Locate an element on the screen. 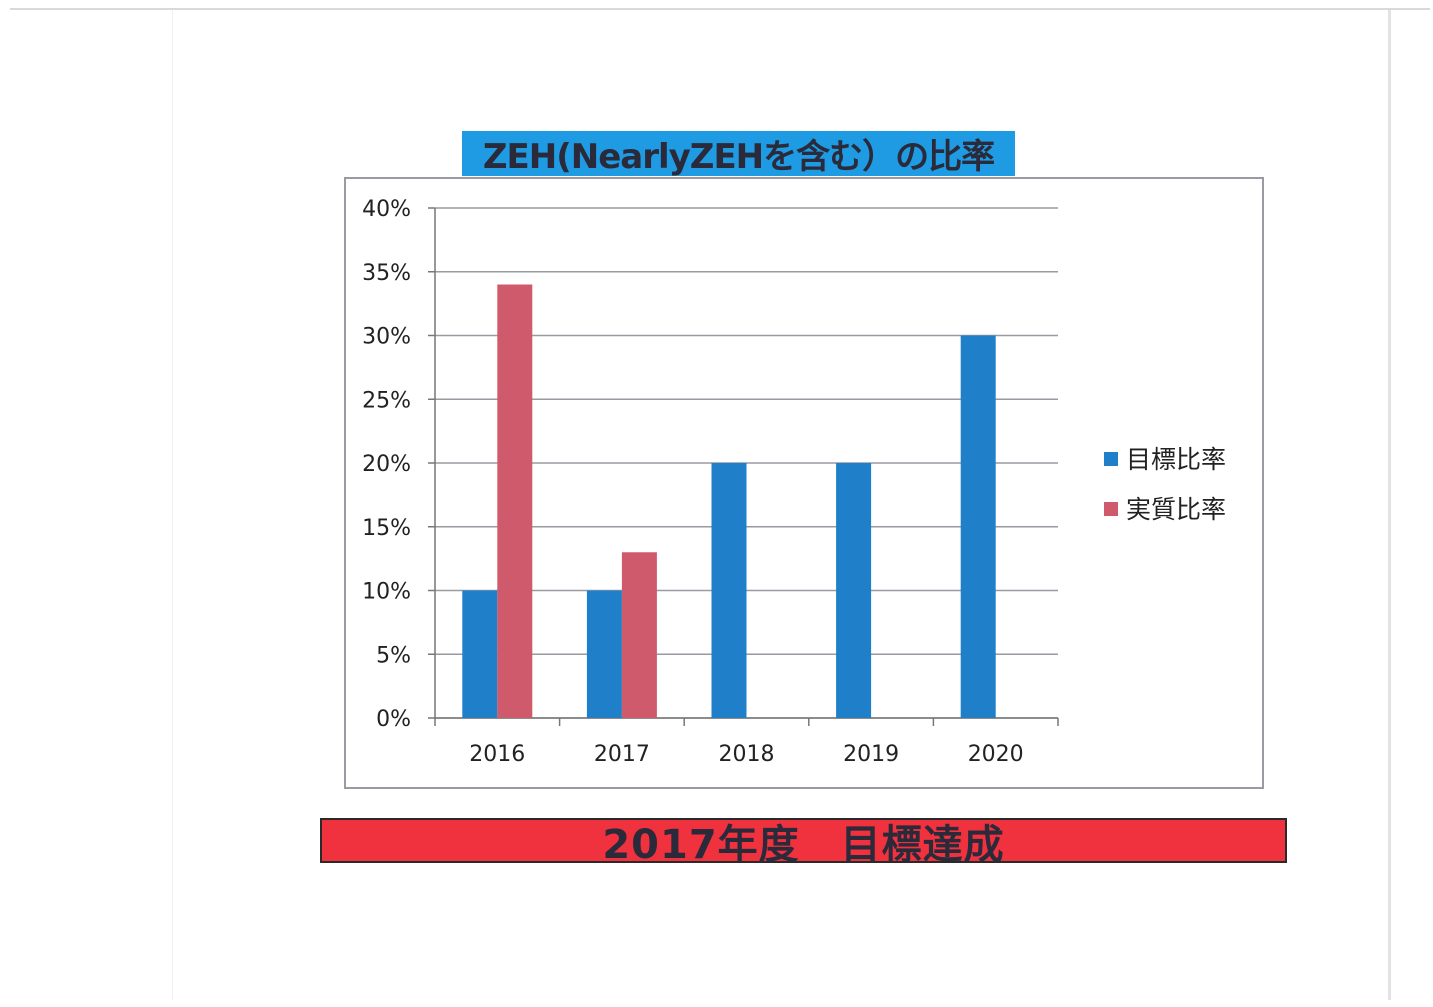 This screenshot has height=1007, width=1433. x-tick-label: 2016 is located at coordinates (497, 754).